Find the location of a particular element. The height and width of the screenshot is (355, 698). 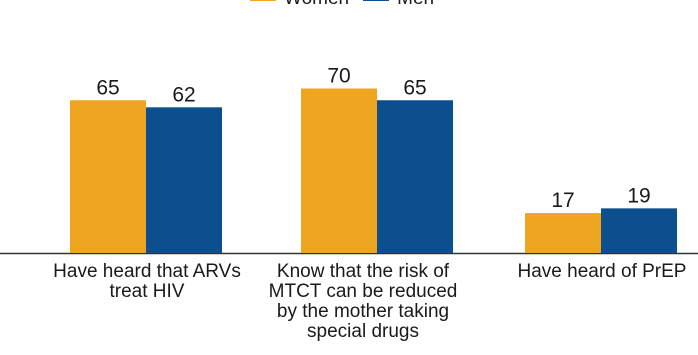

data-label-men-2: 65 is located at coordinates (414, 87).